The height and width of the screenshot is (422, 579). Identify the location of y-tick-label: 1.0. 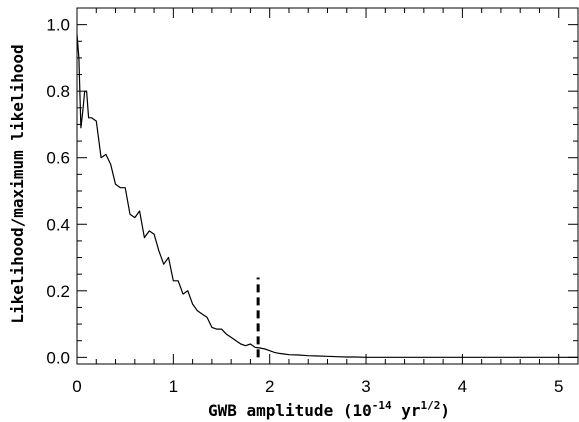
(58, 25).